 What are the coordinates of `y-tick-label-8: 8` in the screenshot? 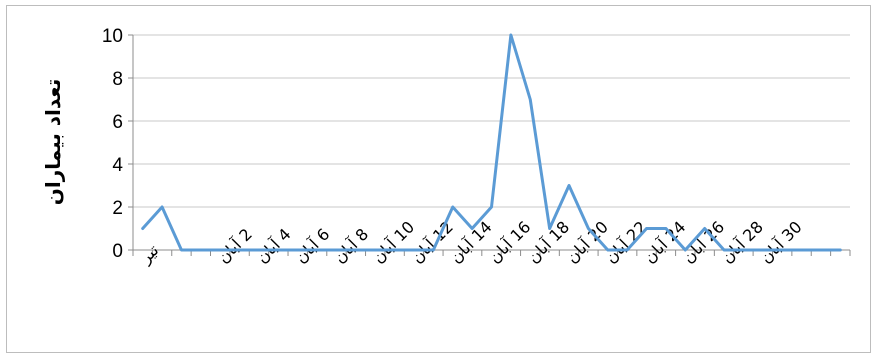 It's located at (117, 79).